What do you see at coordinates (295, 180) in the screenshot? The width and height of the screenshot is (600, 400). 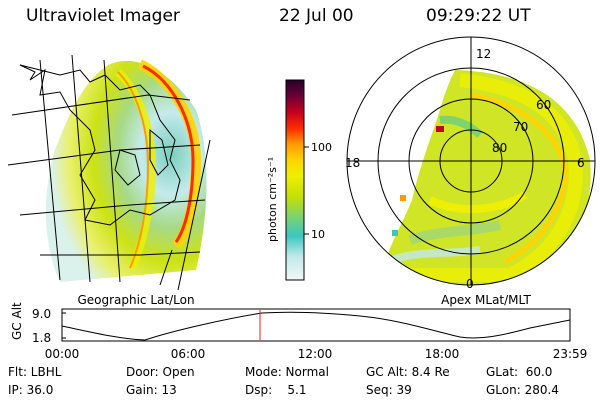 I see `colorbar` at bounding box center [295, 180].